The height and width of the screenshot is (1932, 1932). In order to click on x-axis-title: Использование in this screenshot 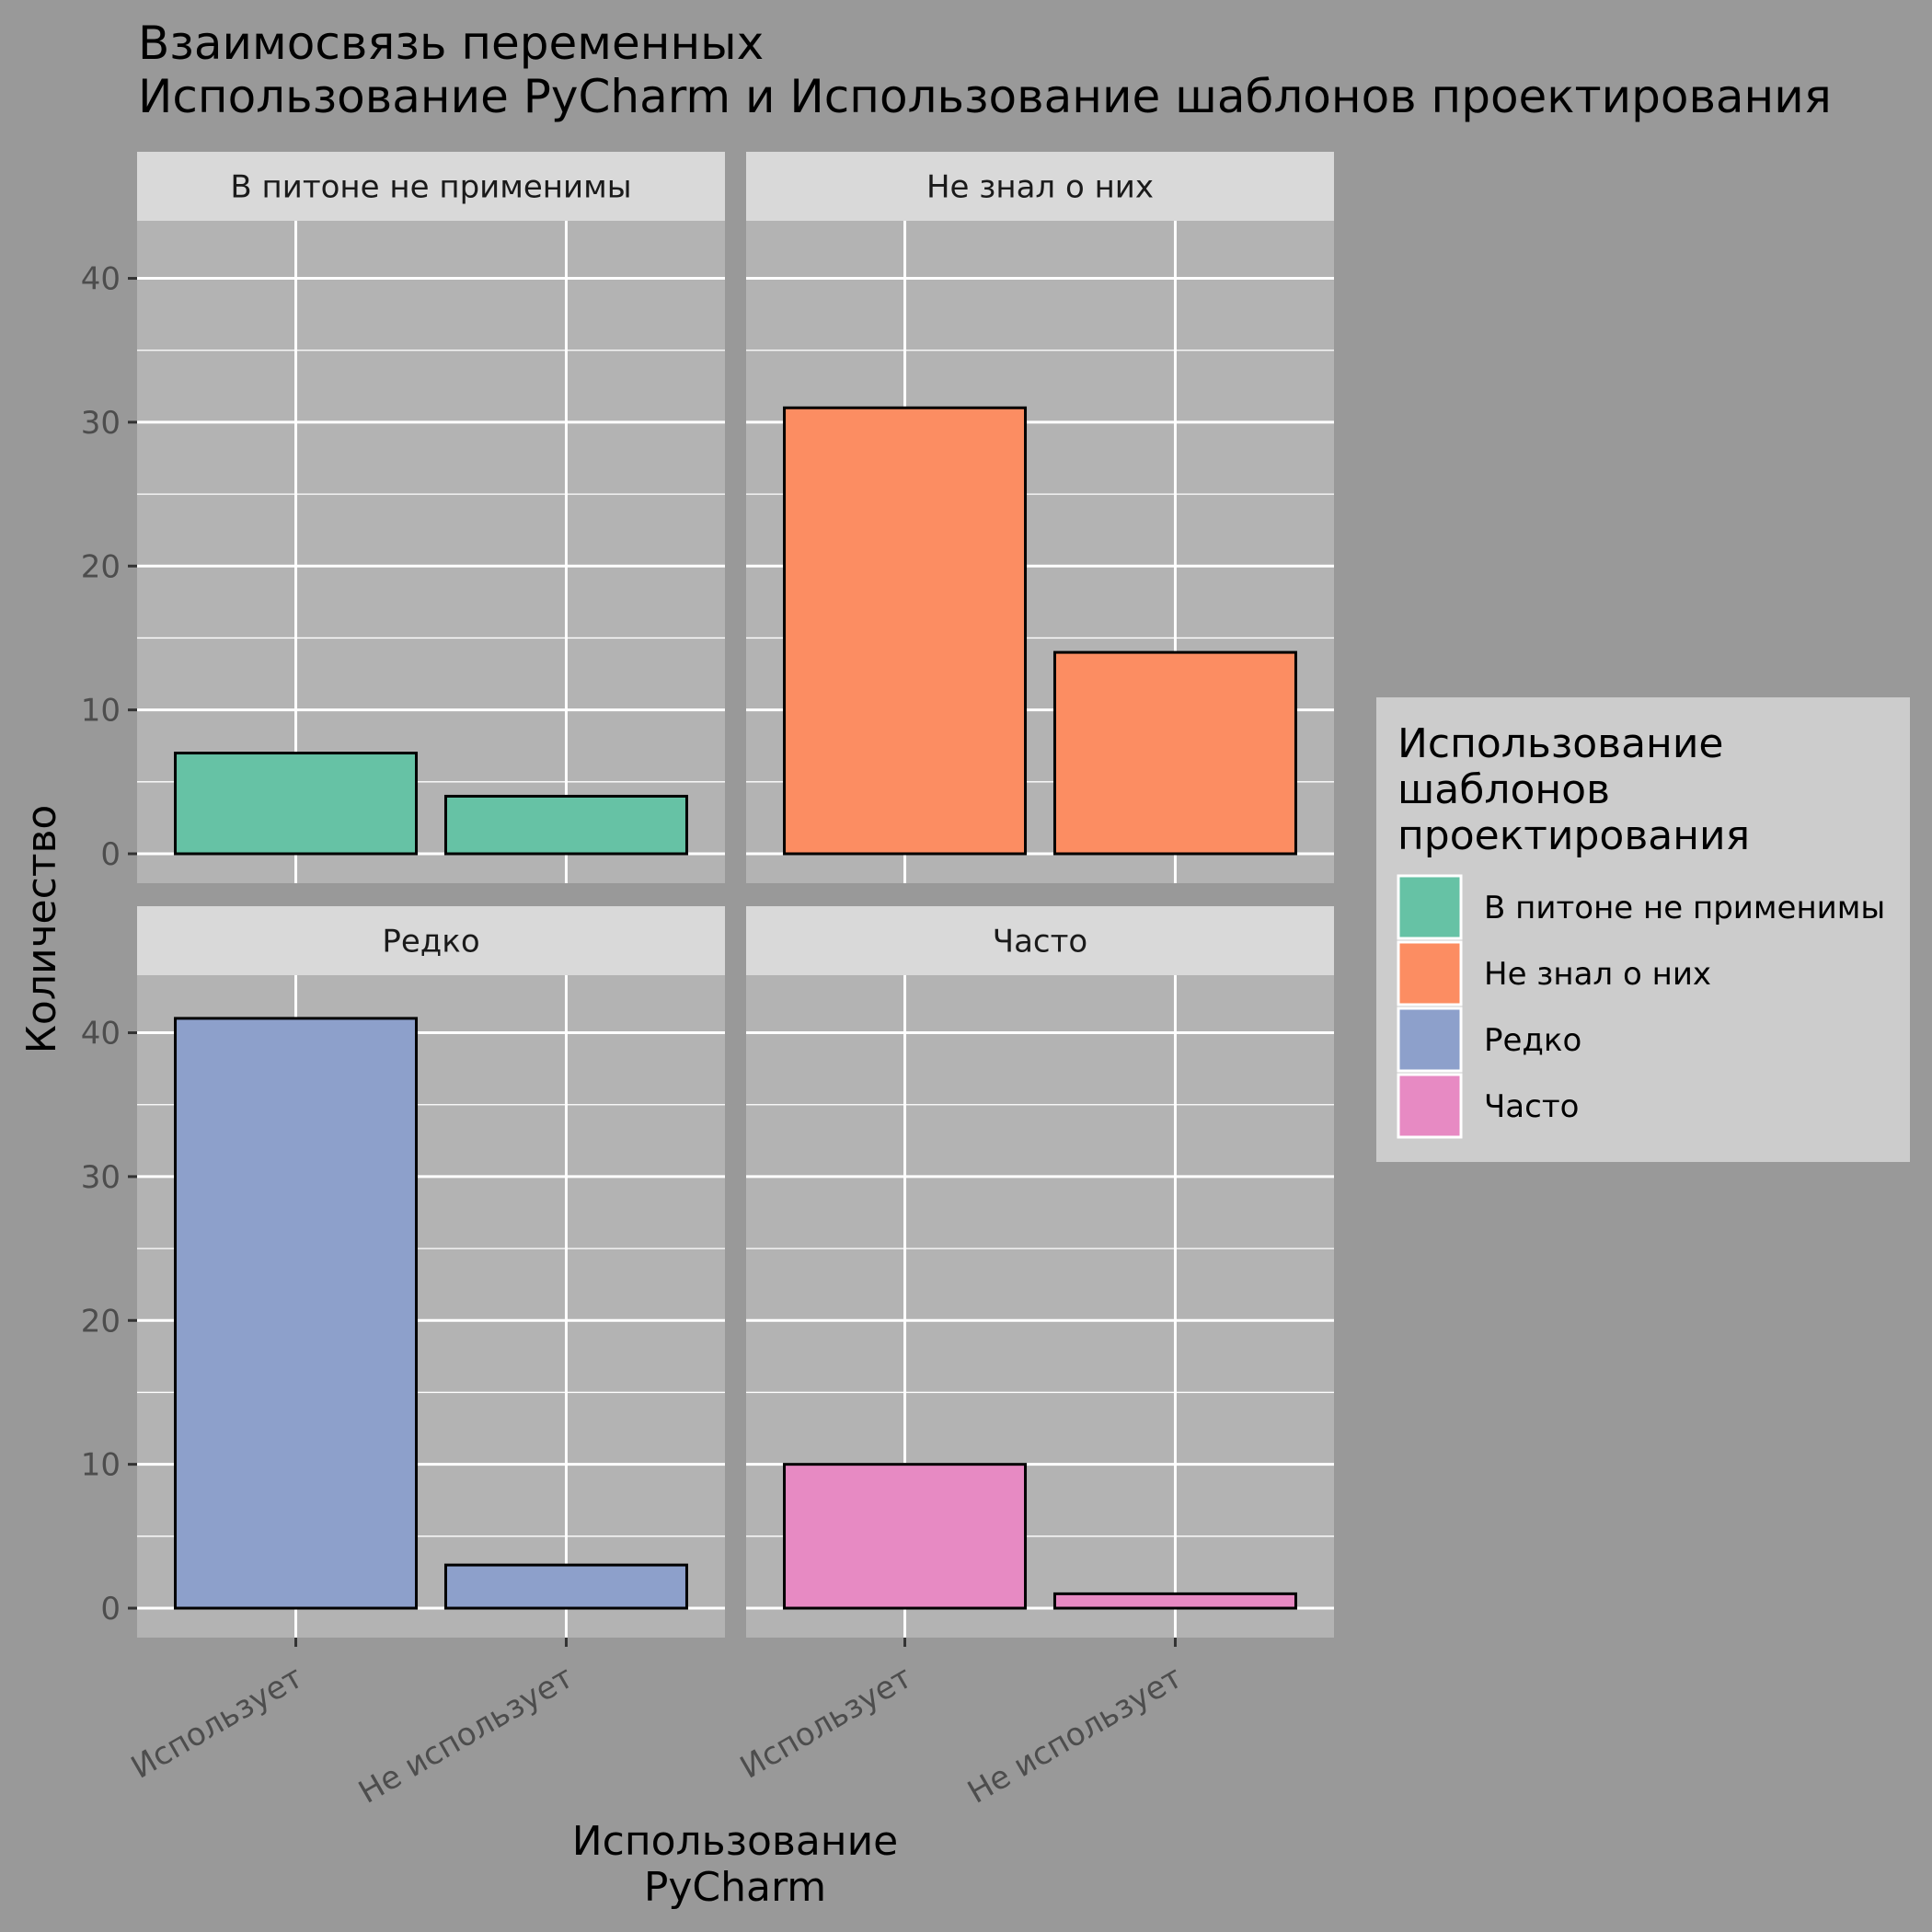, I will do `click(735, 1841)`.